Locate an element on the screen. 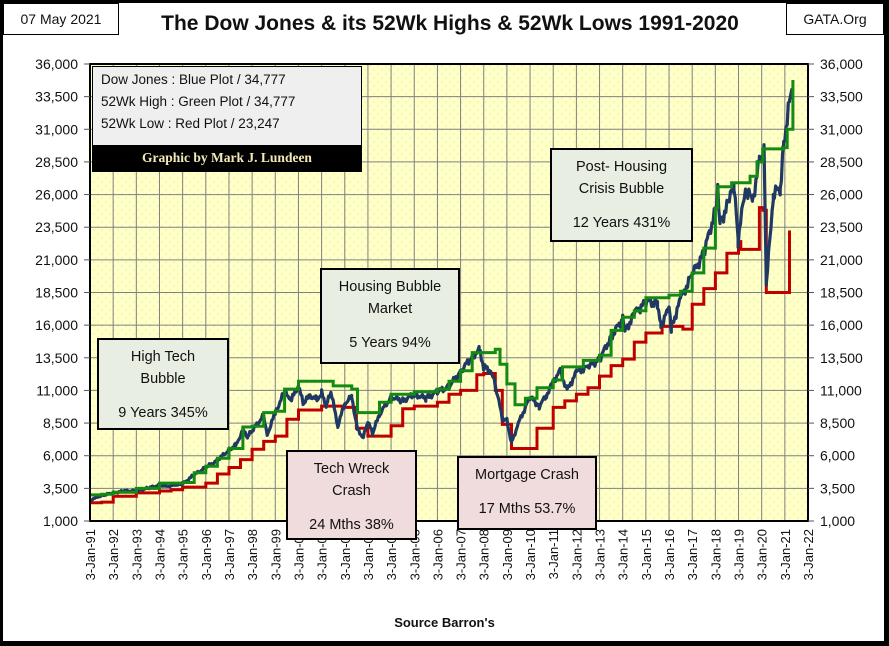  x-tick-label: 3-Jan-13 is located at coordinates (600, 554).